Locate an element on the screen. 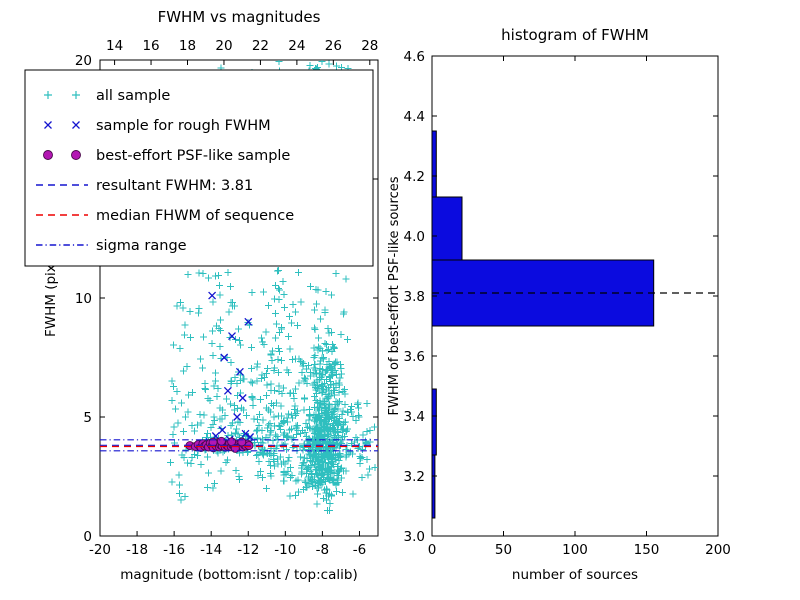  psf-sample-point is located at coordinates (221, 441).